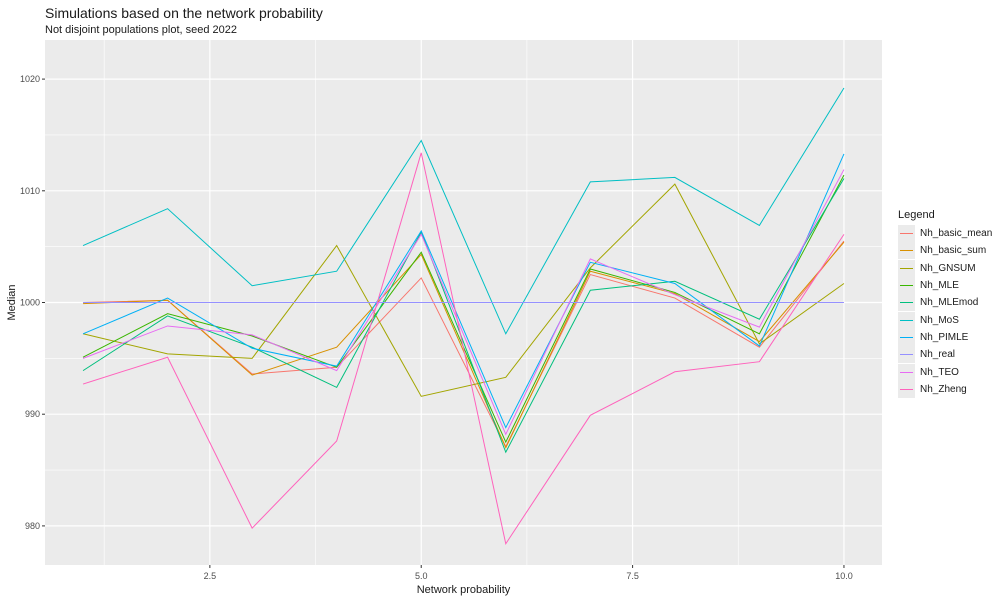 The width and height of the screenshot is (1000, 600). I want to click on legend-item: Nh_real, so click(945, 355).